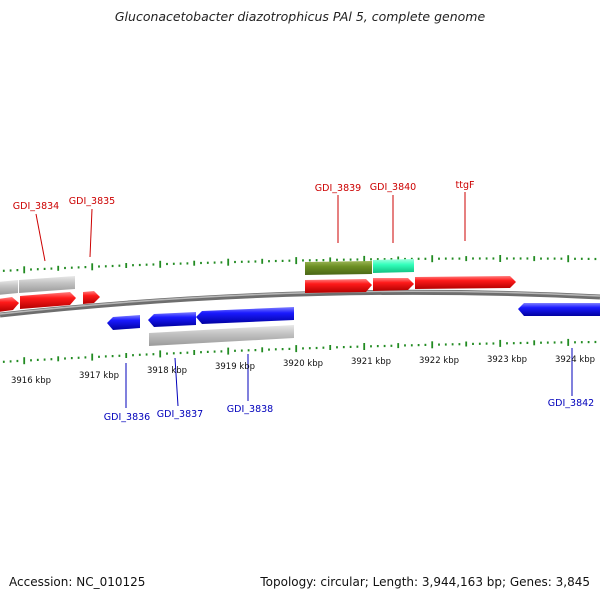 The width and height of the screenshot is (600, 600). Describe the element at coordinates (465, 185) in the screenshot. I see `gene-label-ttgf: ttgF` at that location.